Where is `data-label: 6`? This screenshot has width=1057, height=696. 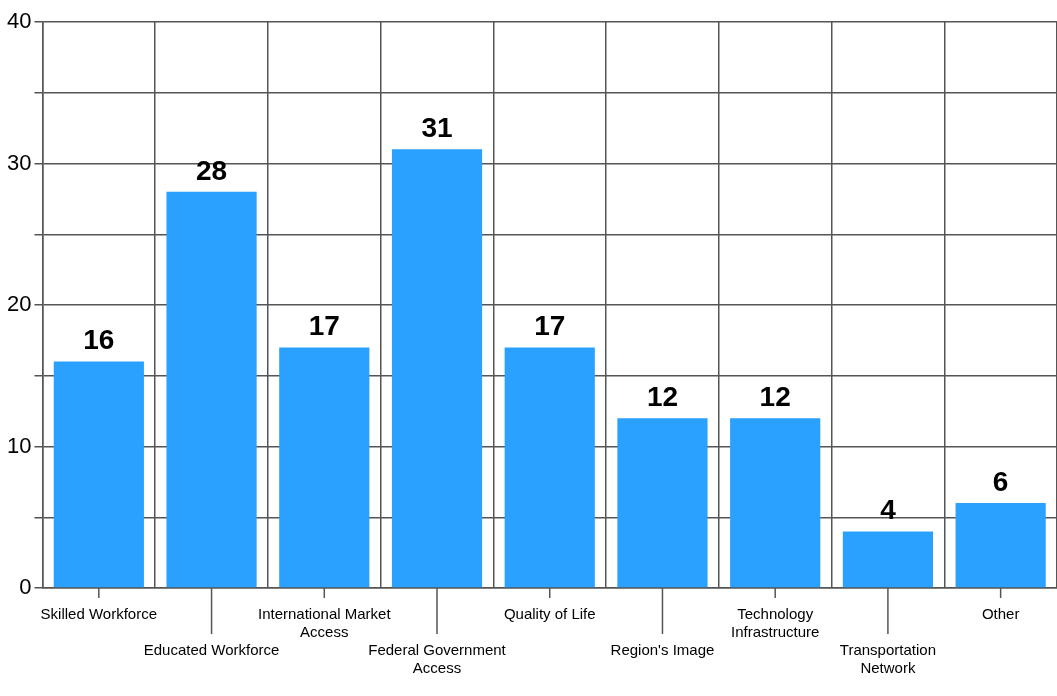
data-label: 6 is located at coordinates (1000, 481).